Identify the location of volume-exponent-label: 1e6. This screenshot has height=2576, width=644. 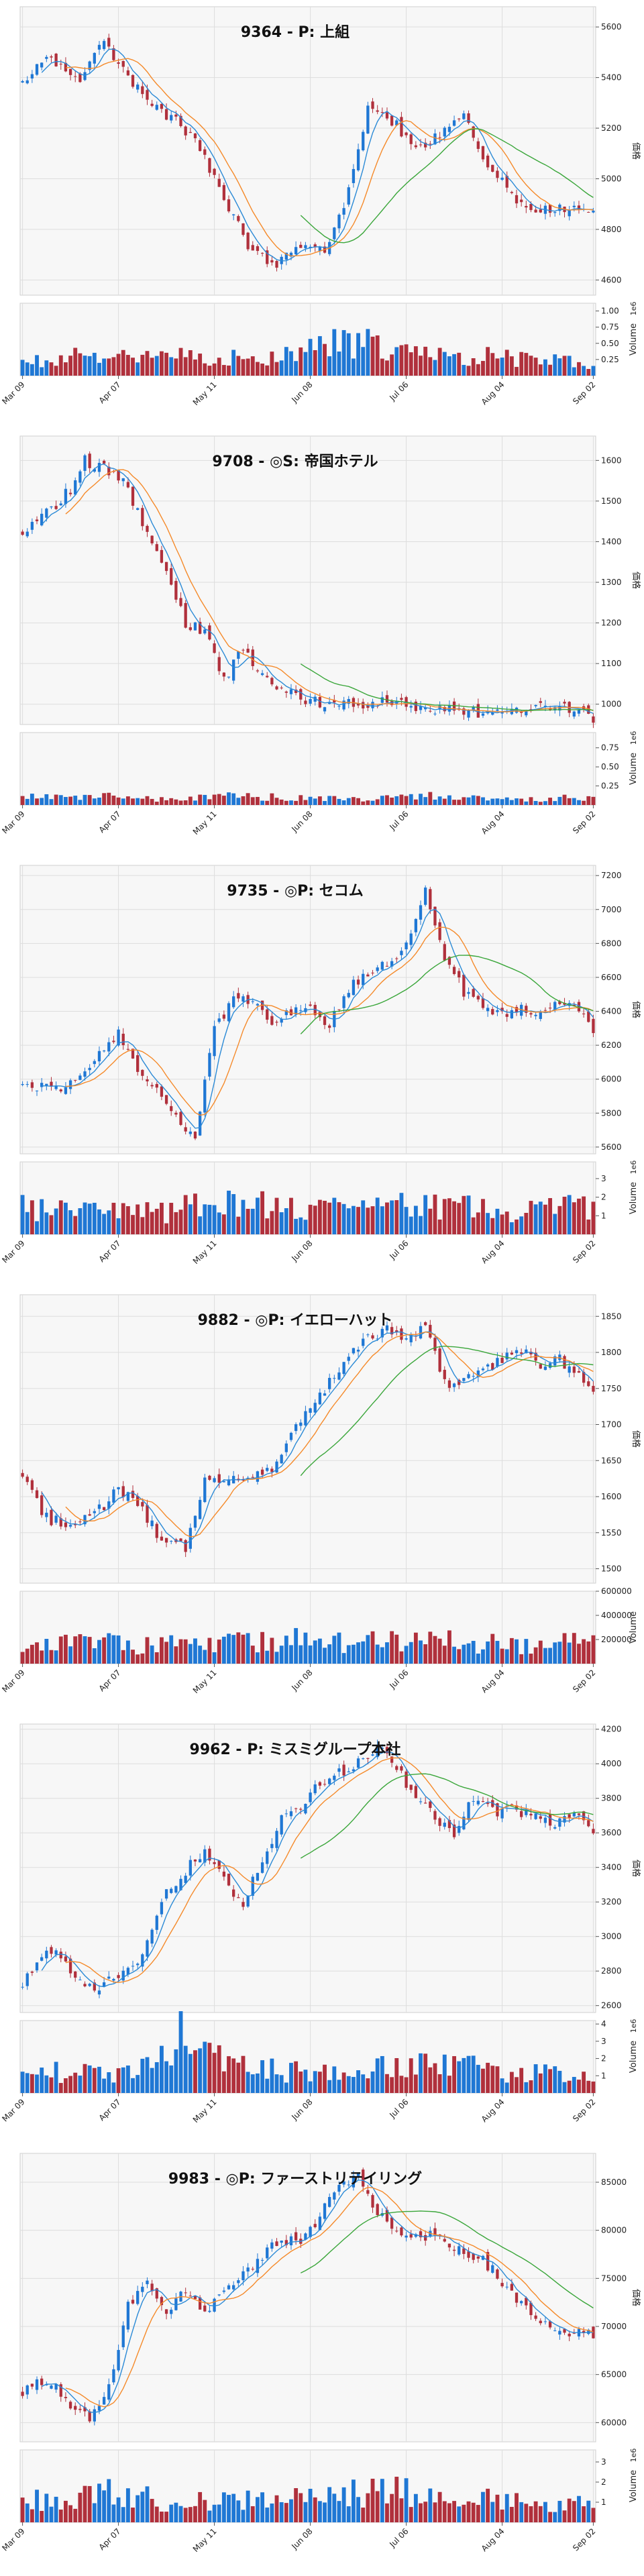
(633, 2456).